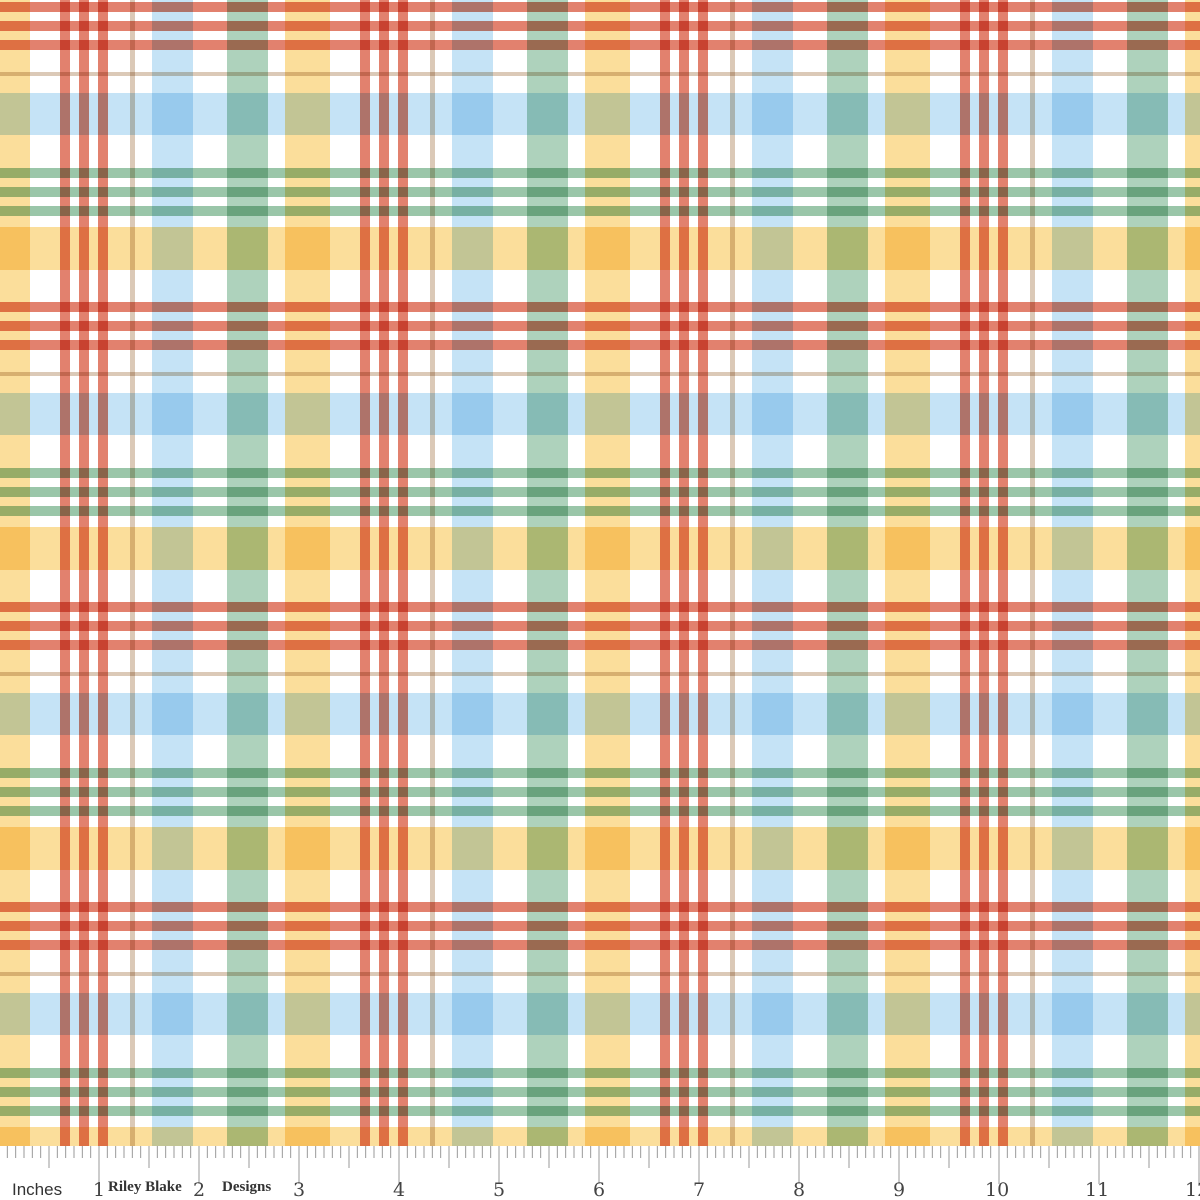  Describe the element at coordinates (899, 1189) in the screenshot. I see `ruler-number: 9` at that location.